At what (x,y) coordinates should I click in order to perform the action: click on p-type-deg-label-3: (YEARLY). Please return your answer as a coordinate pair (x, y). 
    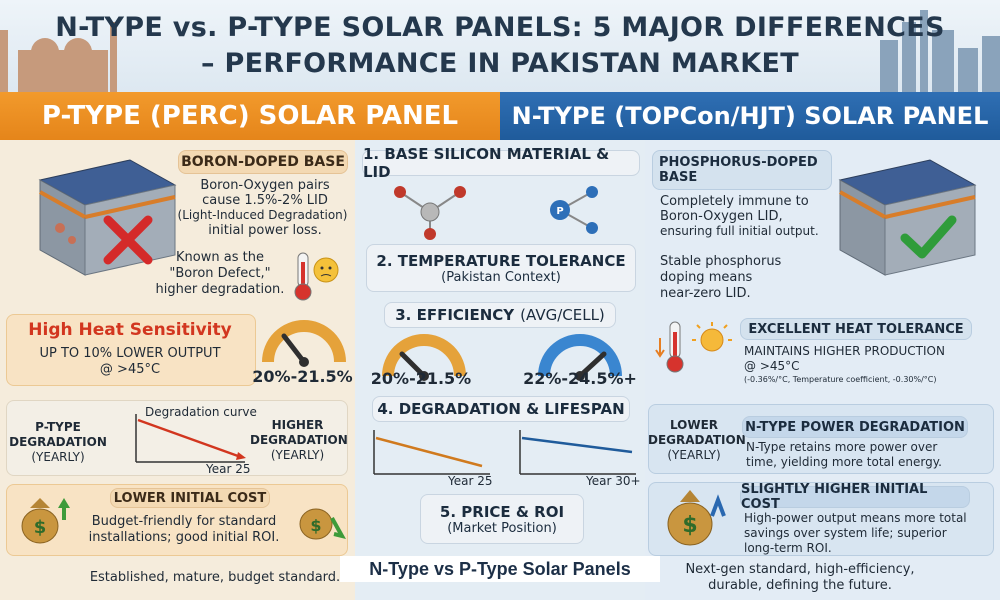
    Looking at the image, I should click on (58, 457).